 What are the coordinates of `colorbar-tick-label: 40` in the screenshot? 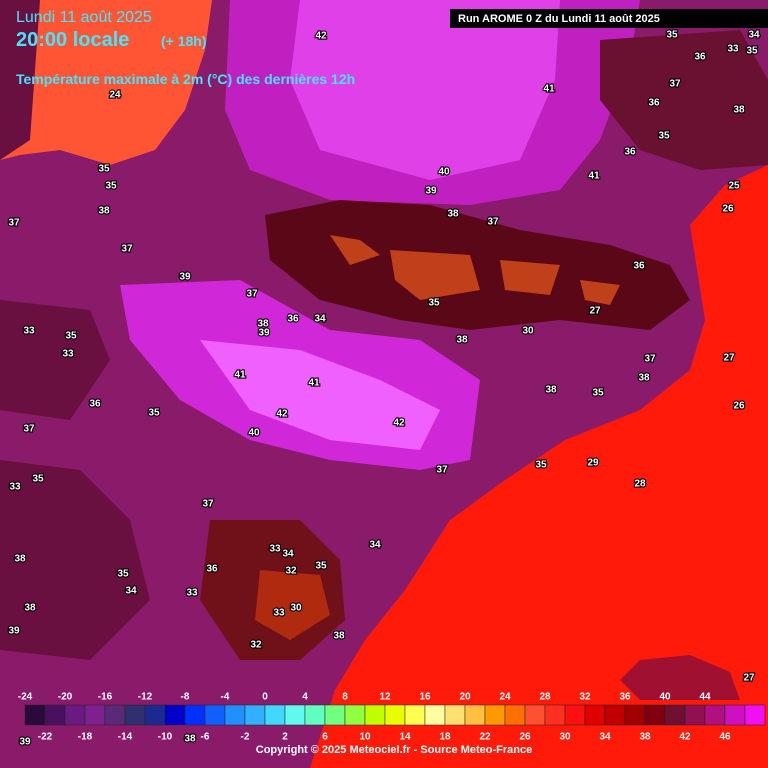 It's located at (665, 697).